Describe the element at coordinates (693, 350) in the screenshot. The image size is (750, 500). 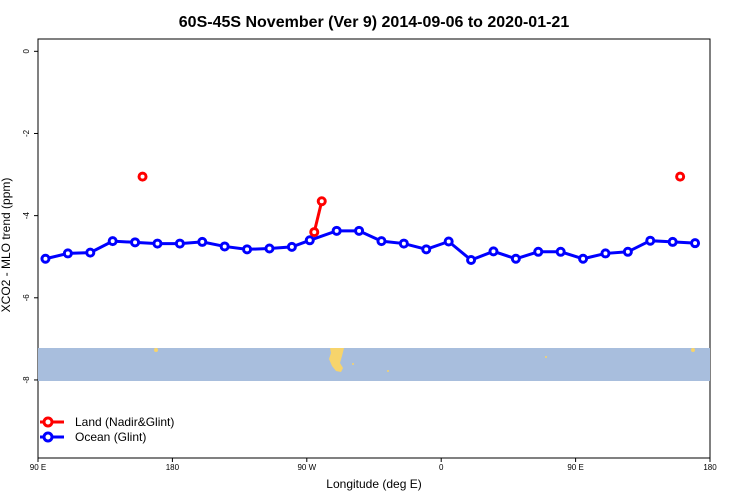
I see `land-mass-islands-right` at that location.